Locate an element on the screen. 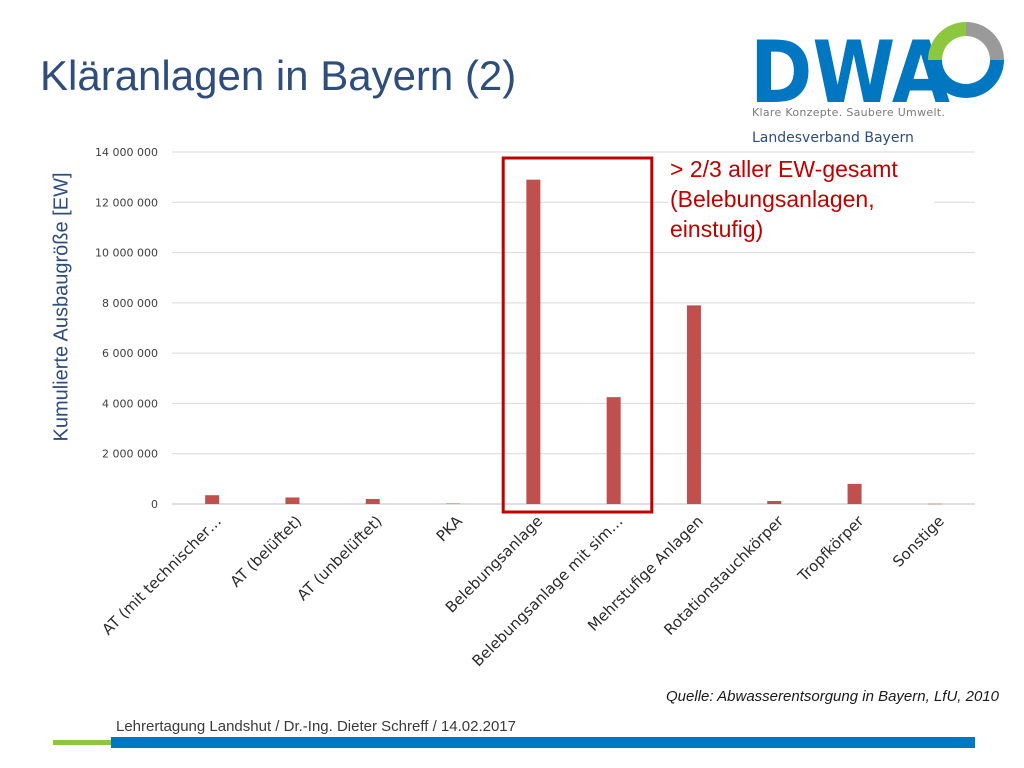 Image resolution: width=1024 pixels, height=768 pixels. y-tick-label: 14 000 000 is located at coordinates (126, 152).